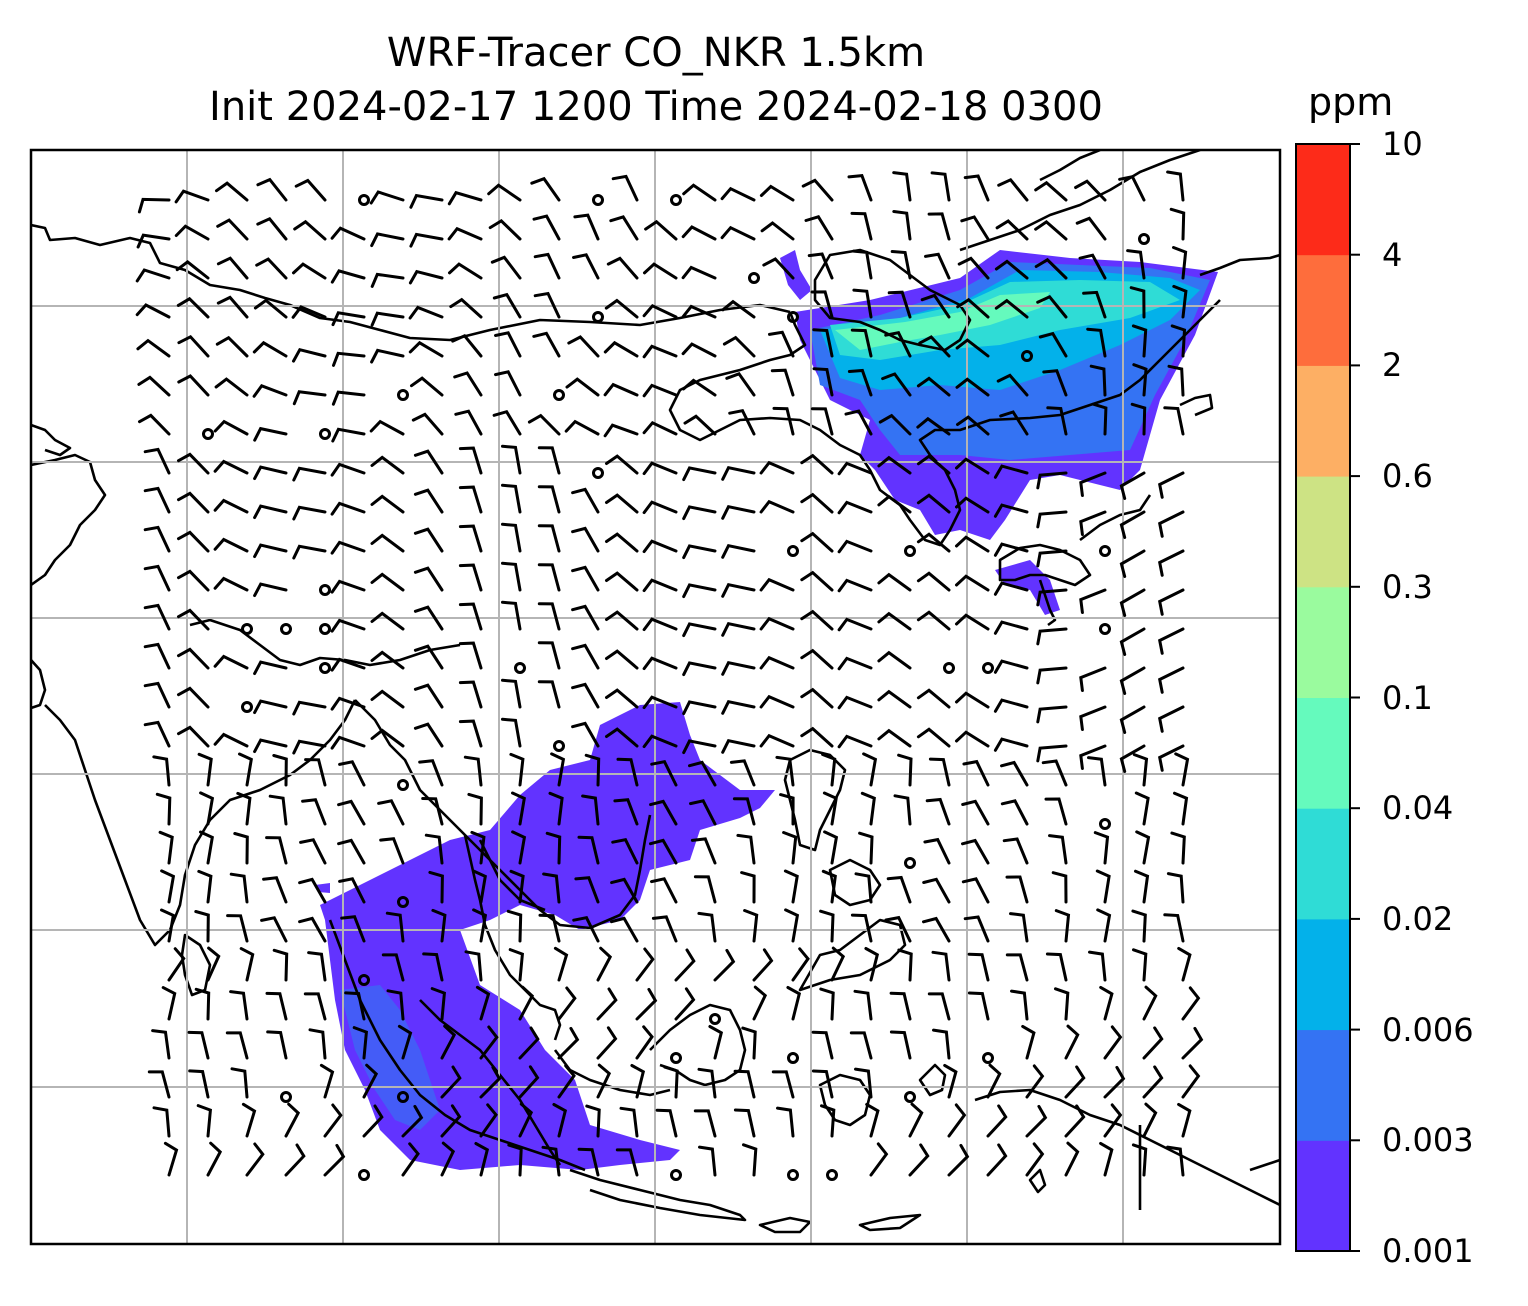 The width and height of the screenshot is (1528, 1306). I want to click on colorbar-tick-label: 10, so click(1402, 144).